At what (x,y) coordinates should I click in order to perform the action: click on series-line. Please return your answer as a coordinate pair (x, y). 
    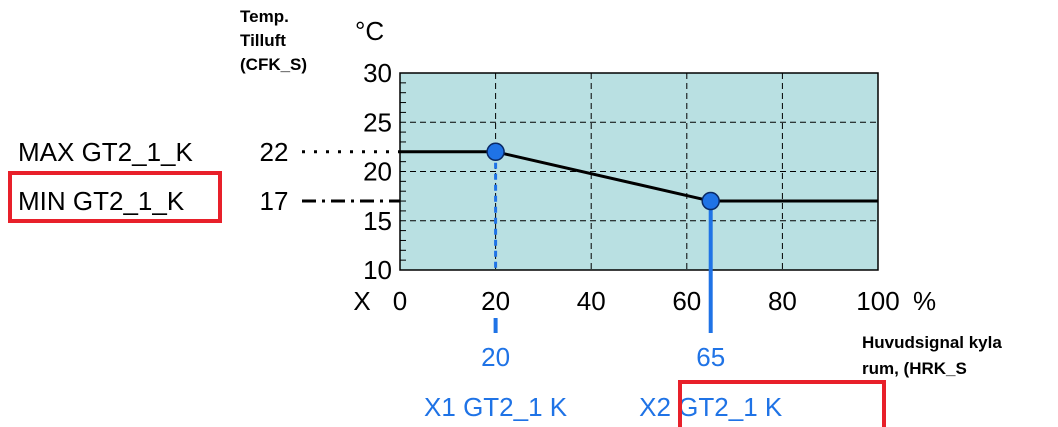
    Looking at the image, I should click on (639, 176).